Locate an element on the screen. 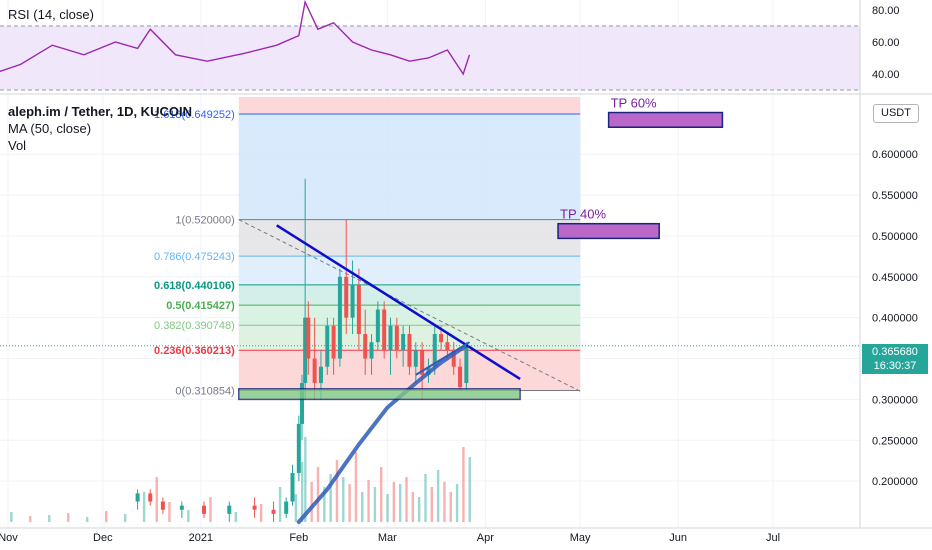 The image size is (932, 550). price-tick-label: 0.550000 is located at coordinates (895, 196).